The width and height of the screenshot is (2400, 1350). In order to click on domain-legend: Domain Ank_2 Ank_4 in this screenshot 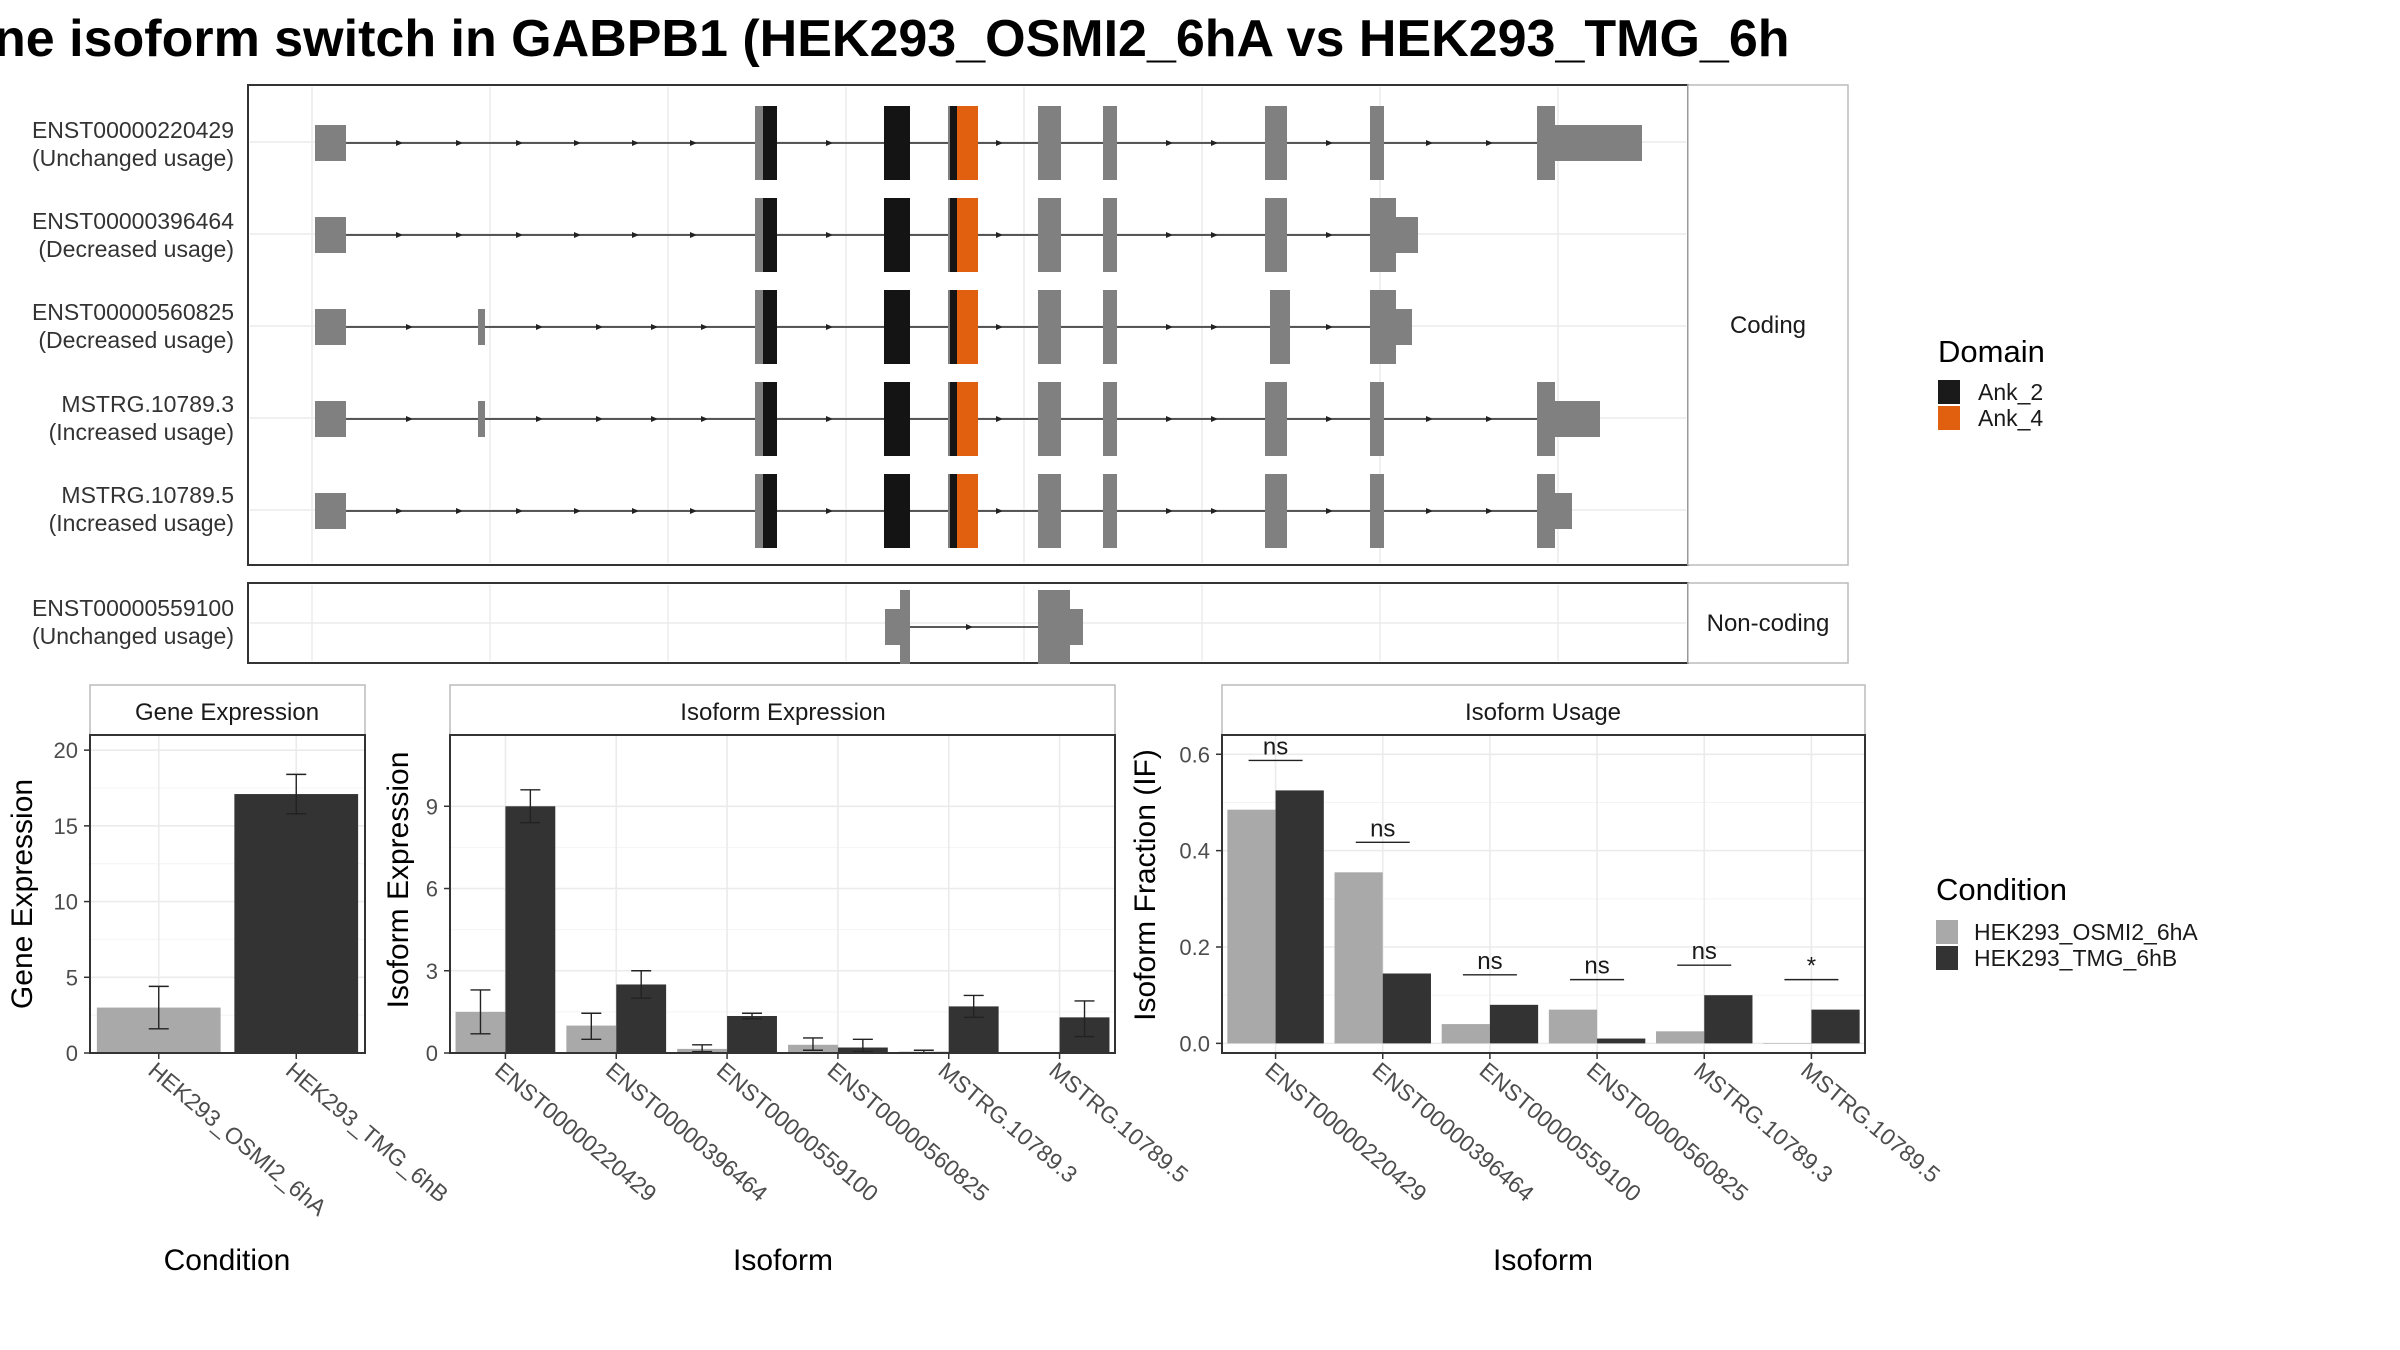, I will do `click(1991, 382)`.